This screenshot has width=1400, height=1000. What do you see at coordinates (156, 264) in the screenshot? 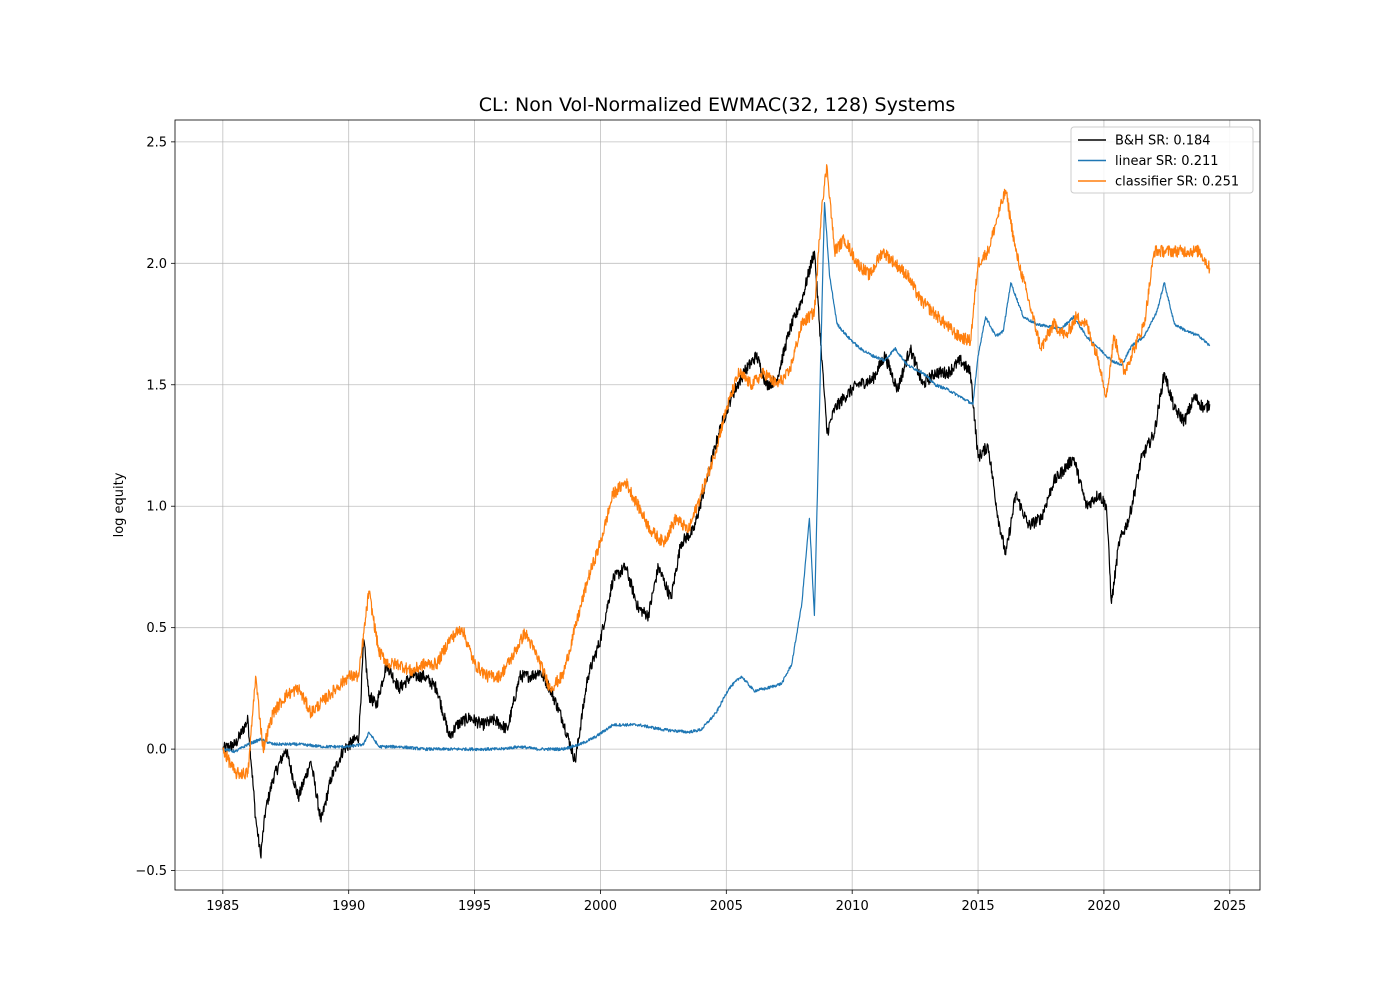
I see `y-tick-label: 2.0` at bounding box center [156, 264].